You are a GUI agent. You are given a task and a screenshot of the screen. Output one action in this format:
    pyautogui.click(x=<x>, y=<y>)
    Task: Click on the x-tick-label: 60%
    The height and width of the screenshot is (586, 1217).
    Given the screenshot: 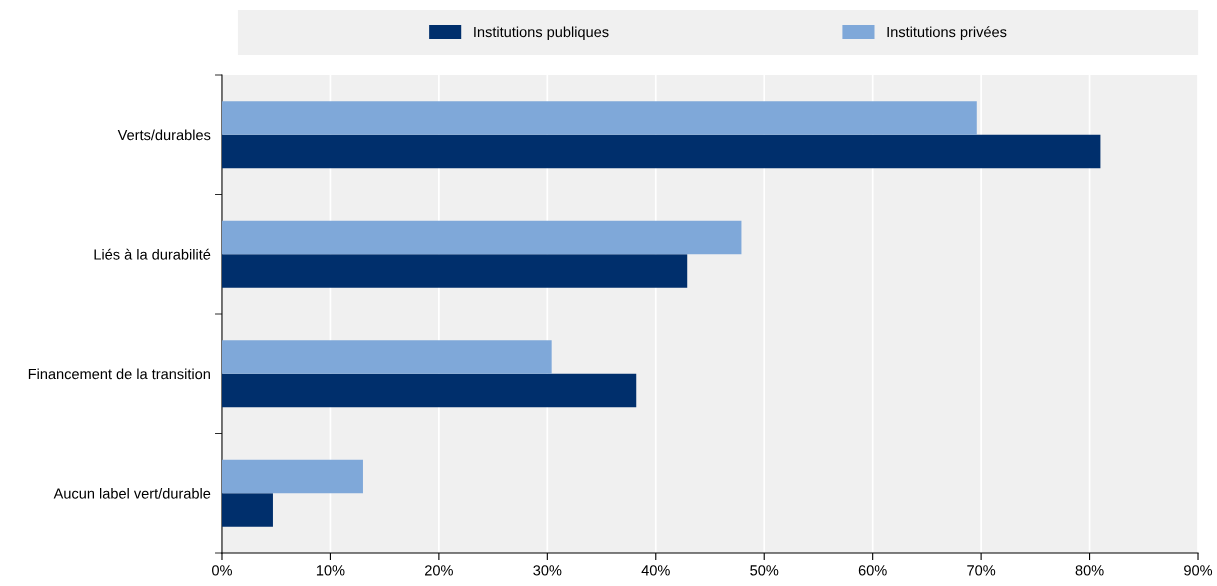 What is the action you would take?
    pyautogui.click(x=872, y=570)
    